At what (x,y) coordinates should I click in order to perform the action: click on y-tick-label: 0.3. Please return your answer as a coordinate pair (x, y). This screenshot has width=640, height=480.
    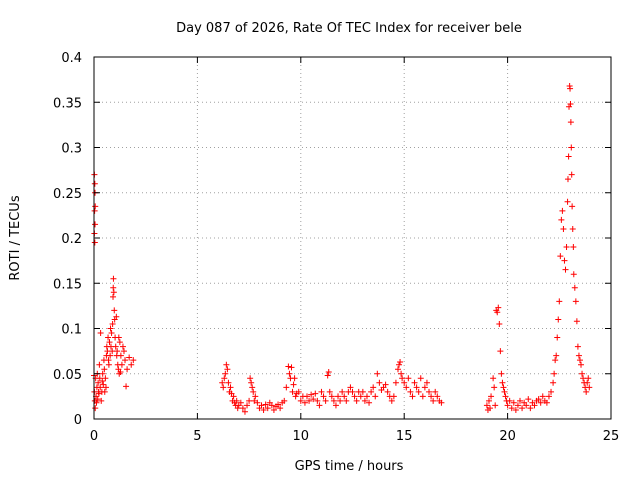
    Looking at the image, I should click on (71, 149).